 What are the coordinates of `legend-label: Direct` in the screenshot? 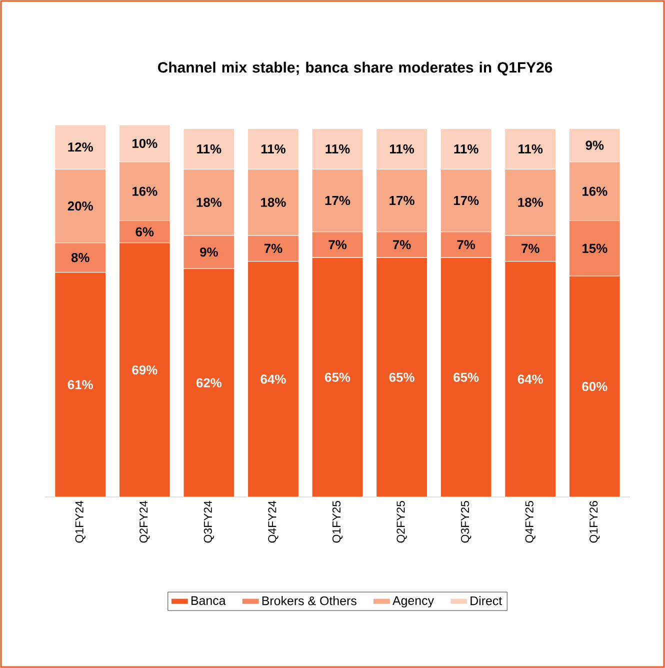 It's located at (486, 601).